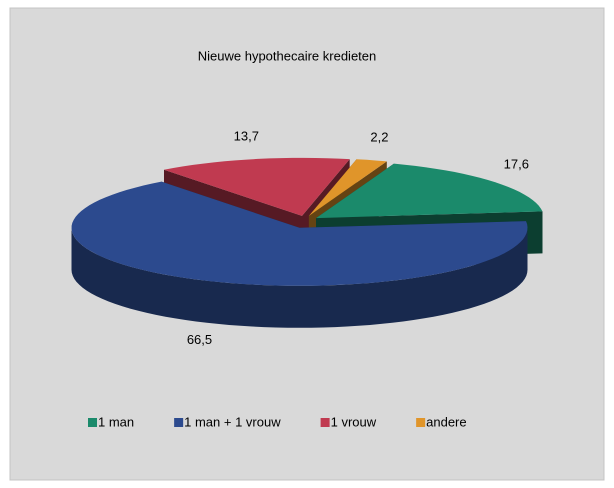 This screenshot has height=488, width=614. Describe the element at coordinates (246, 136) in the screenshot. I see `data-label: 13,7` at that location.